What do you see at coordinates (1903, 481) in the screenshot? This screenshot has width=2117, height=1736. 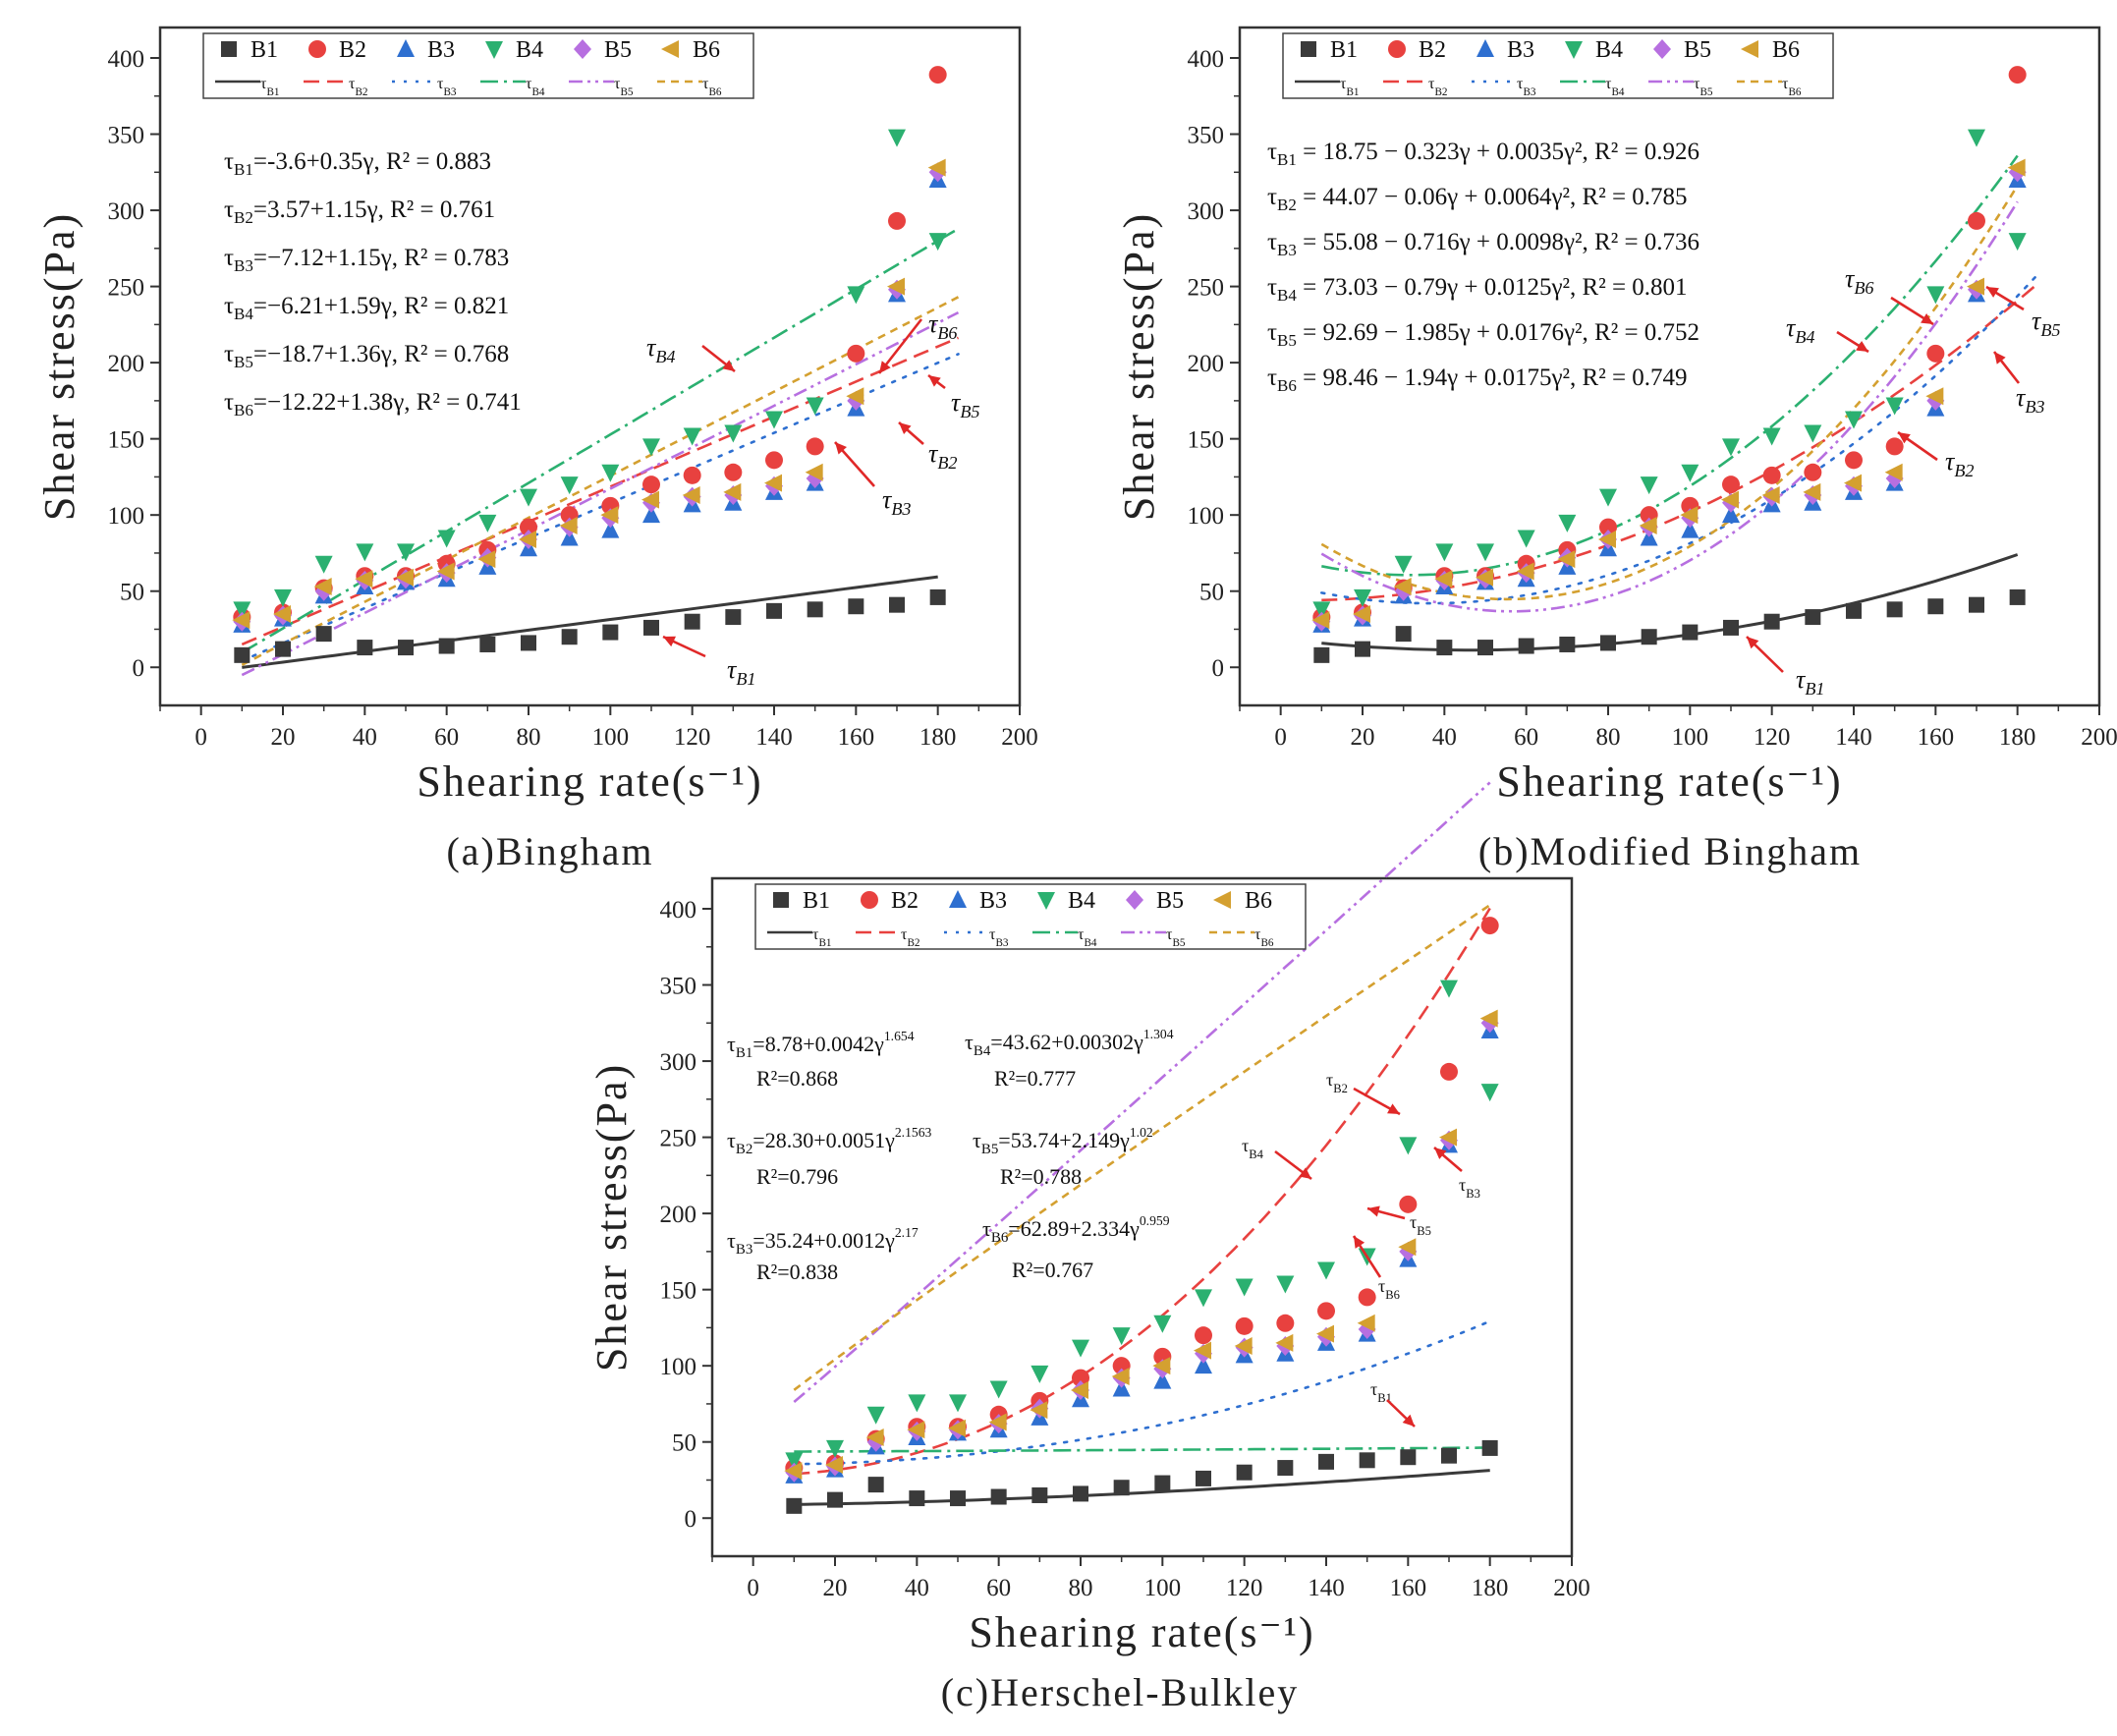 I see `fit-callouts: τB1 τB2 τB3 τB4 τB5 τB6` at bounding box center [1903, 481].